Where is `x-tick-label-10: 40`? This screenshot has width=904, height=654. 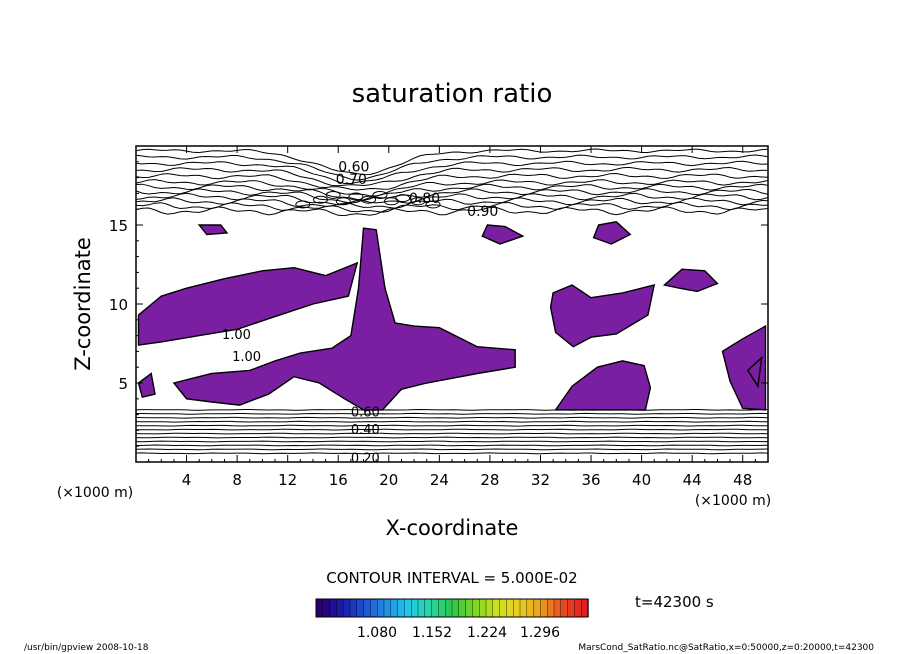
x-tick-label-10: 40 is located at coordinates (641, 480).